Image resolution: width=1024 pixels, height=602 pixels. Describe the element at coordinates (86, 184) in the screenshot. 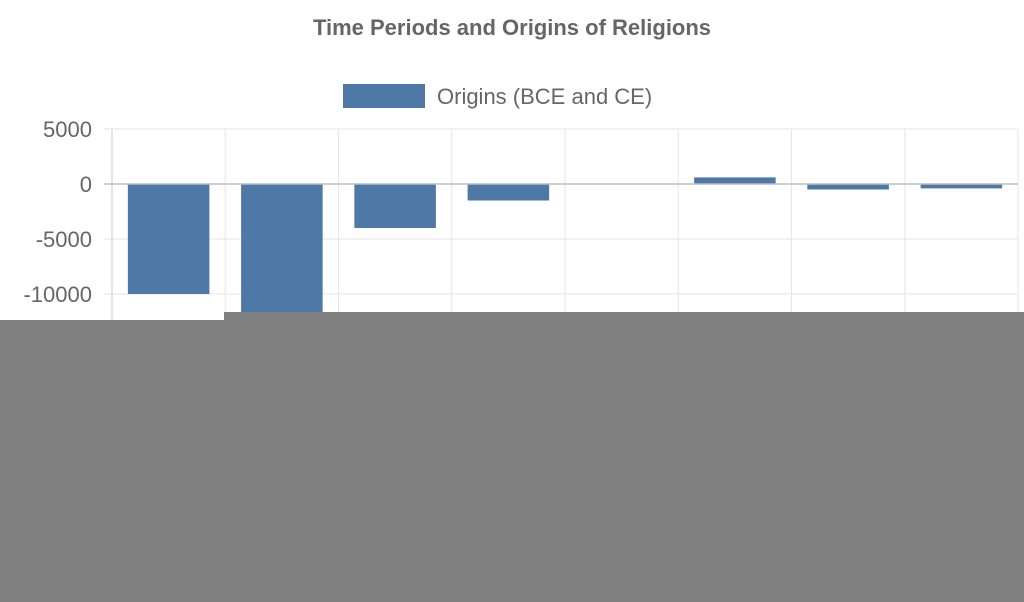

I see `y-tick-label: 0` at that location.